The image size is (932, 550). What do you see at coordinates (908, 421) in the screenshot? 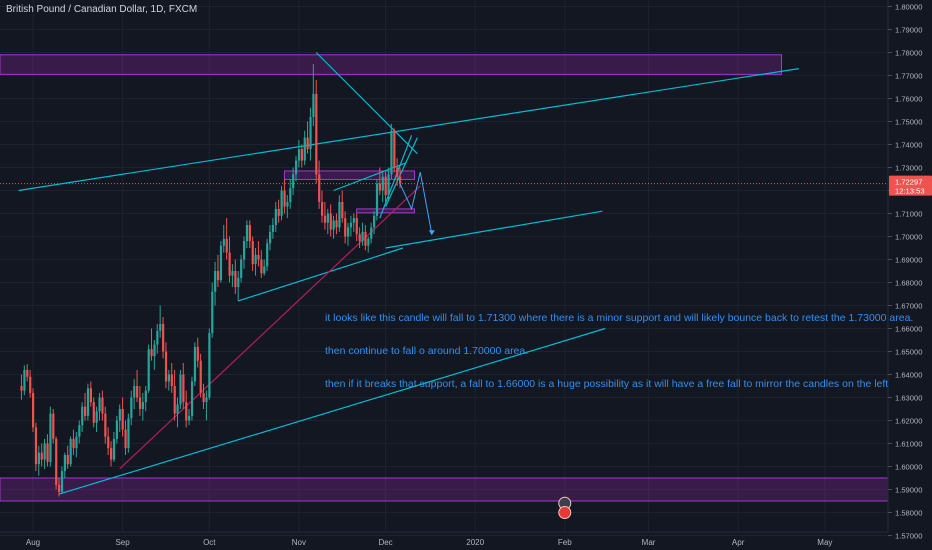
I see `price-tick-label: 1.62000` at bounding box center [908, 421].